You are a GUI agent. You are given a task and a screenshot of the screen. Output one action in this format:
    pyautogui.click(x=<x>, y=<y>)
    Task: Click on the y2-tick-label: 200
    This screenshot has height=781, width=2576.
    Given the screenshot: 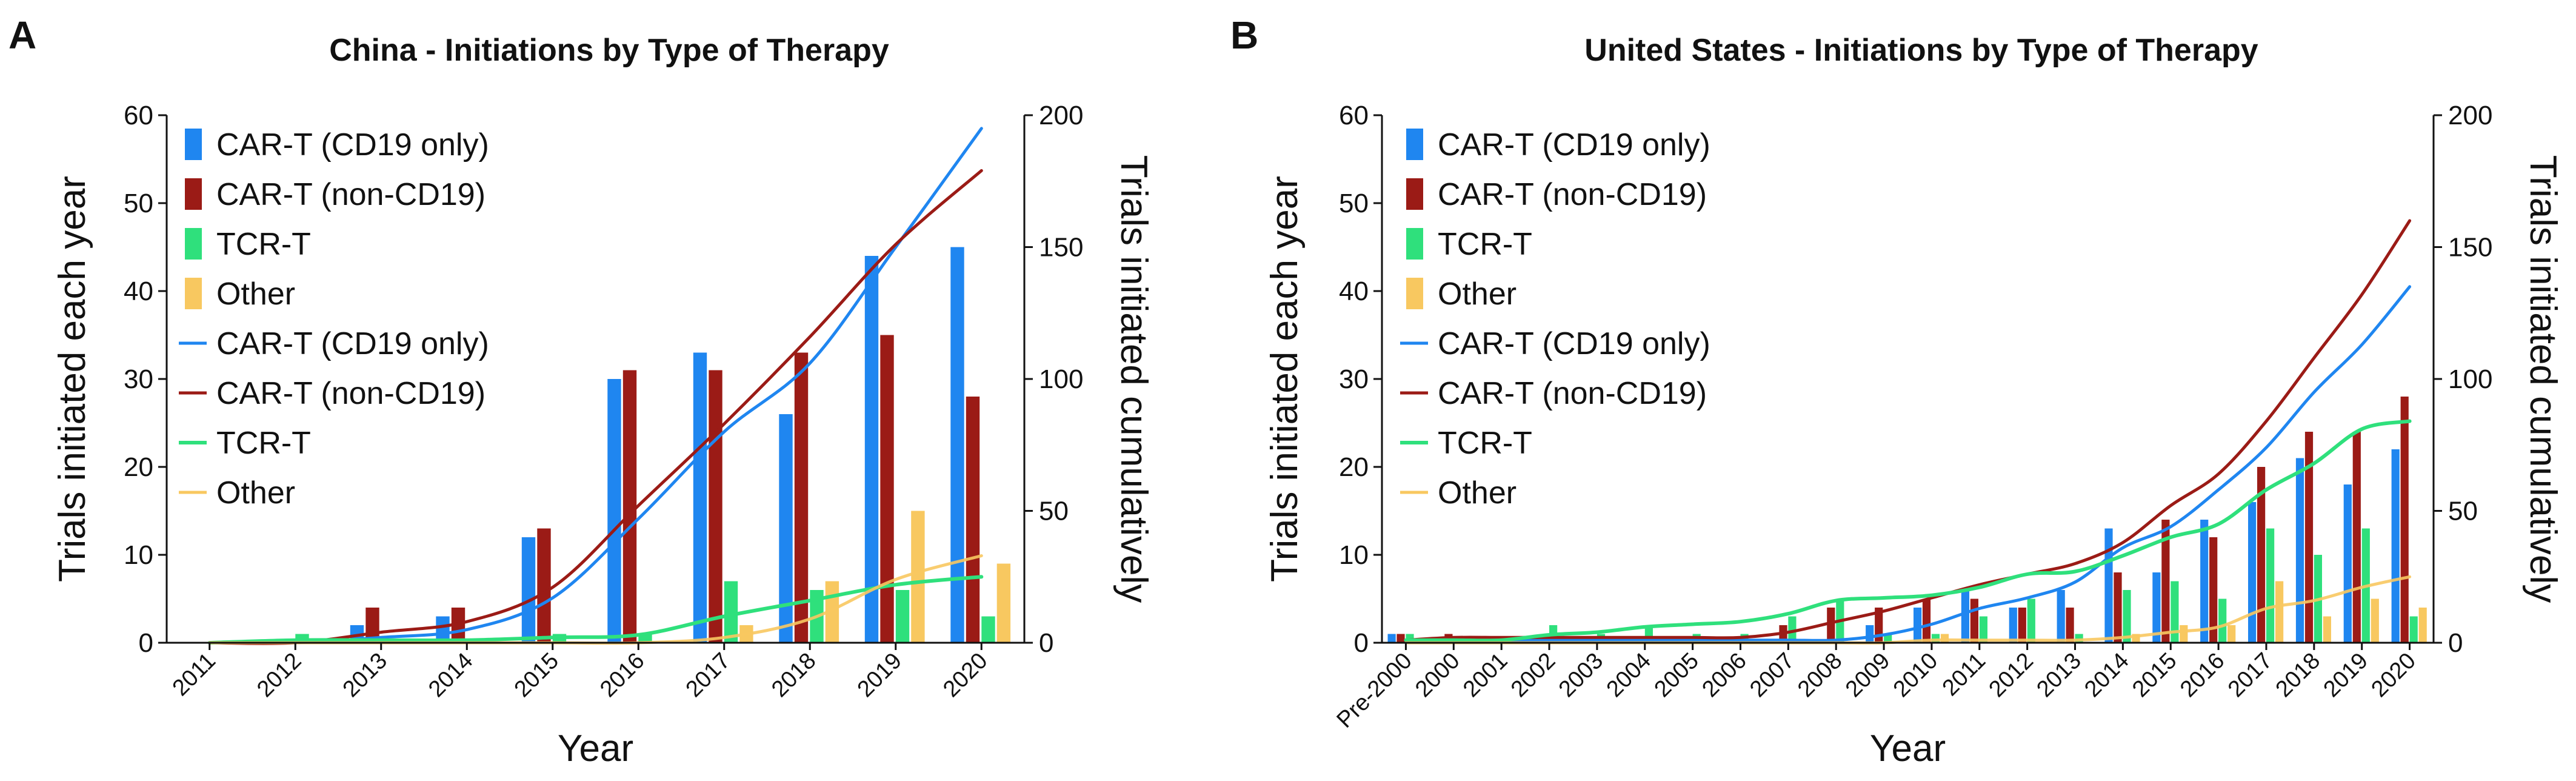 What is the action you would take?
    pyautogui.click(x=1061, y=115)
    